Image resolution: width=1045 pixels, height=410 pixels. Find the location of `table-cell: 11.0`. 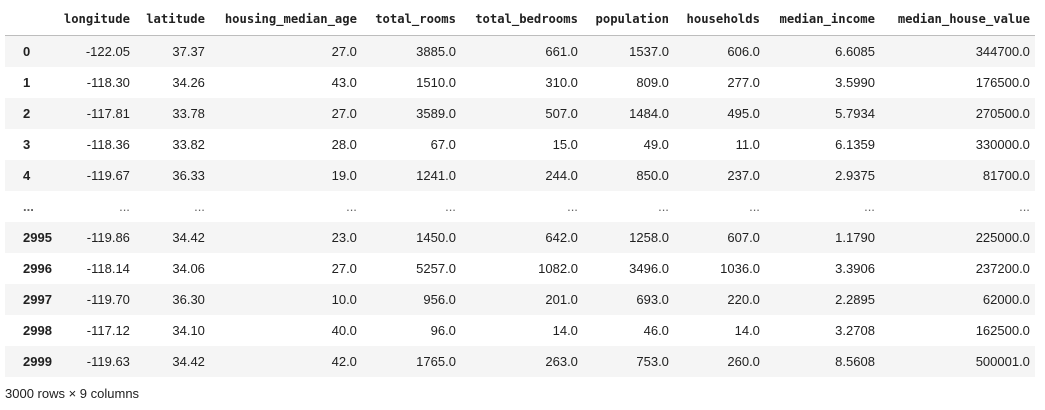

table-cell: 11.0 is located at coordinates (747, 144).